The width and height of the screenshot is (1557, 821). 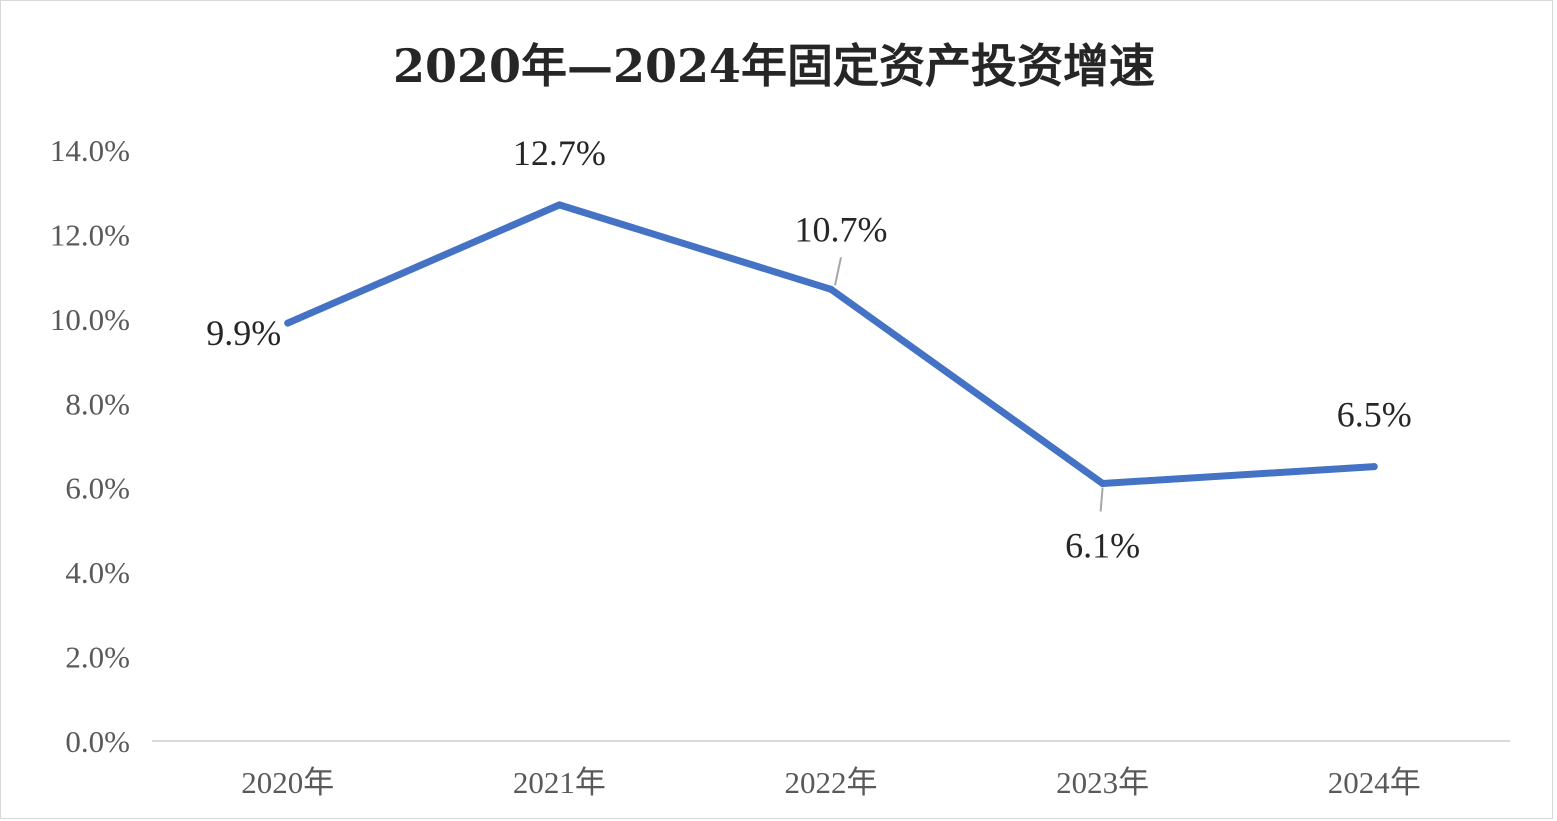 I want to click on x-tick-label: 2021年, so click(x=559, y=782).